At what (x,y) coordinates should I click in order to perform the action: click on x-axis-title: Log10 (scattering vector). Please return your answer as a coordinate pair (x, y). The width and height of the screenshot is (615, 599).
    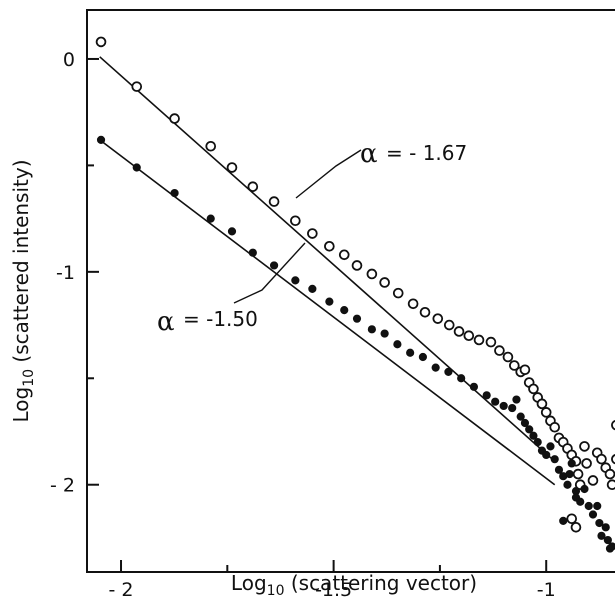
    Looking at the image, I should click on (354, 585).